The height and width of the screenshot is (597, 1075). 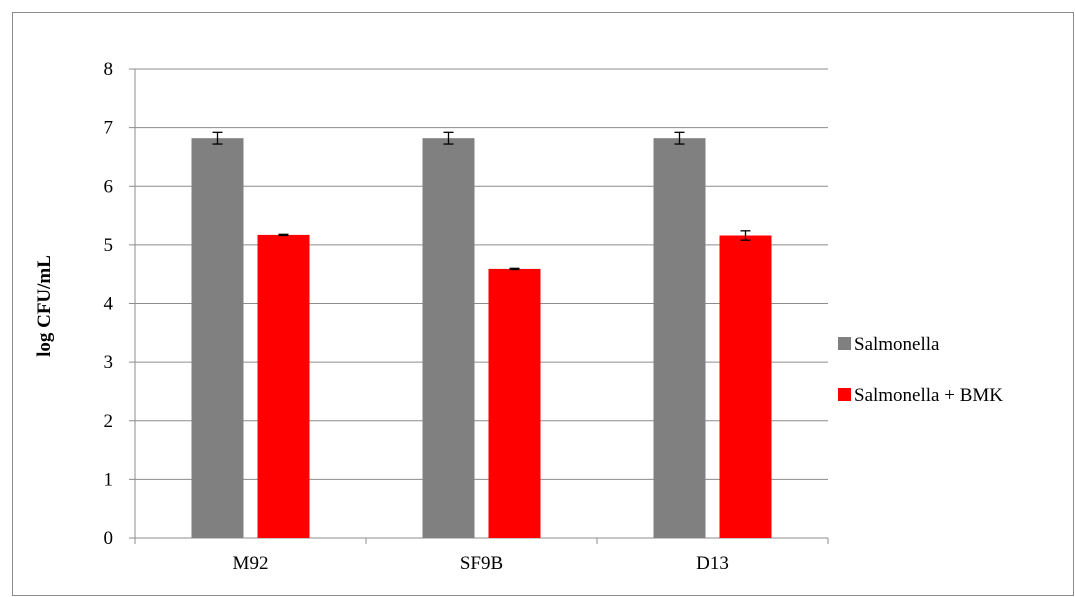 I want to click on y-tick-label: 4, so click(x=109, y=304).